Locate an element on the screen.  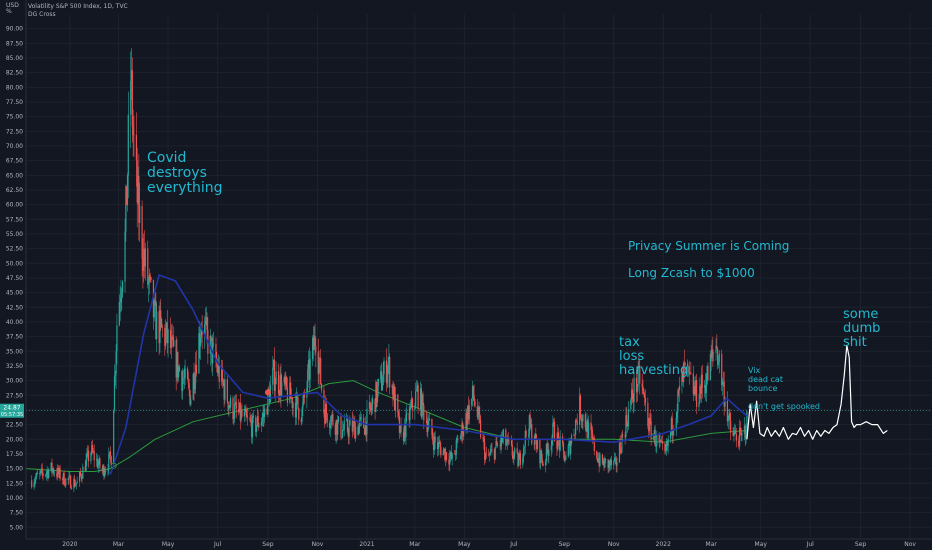
annotation-dumb: some dumb shit is located at coordinates (861, 328).